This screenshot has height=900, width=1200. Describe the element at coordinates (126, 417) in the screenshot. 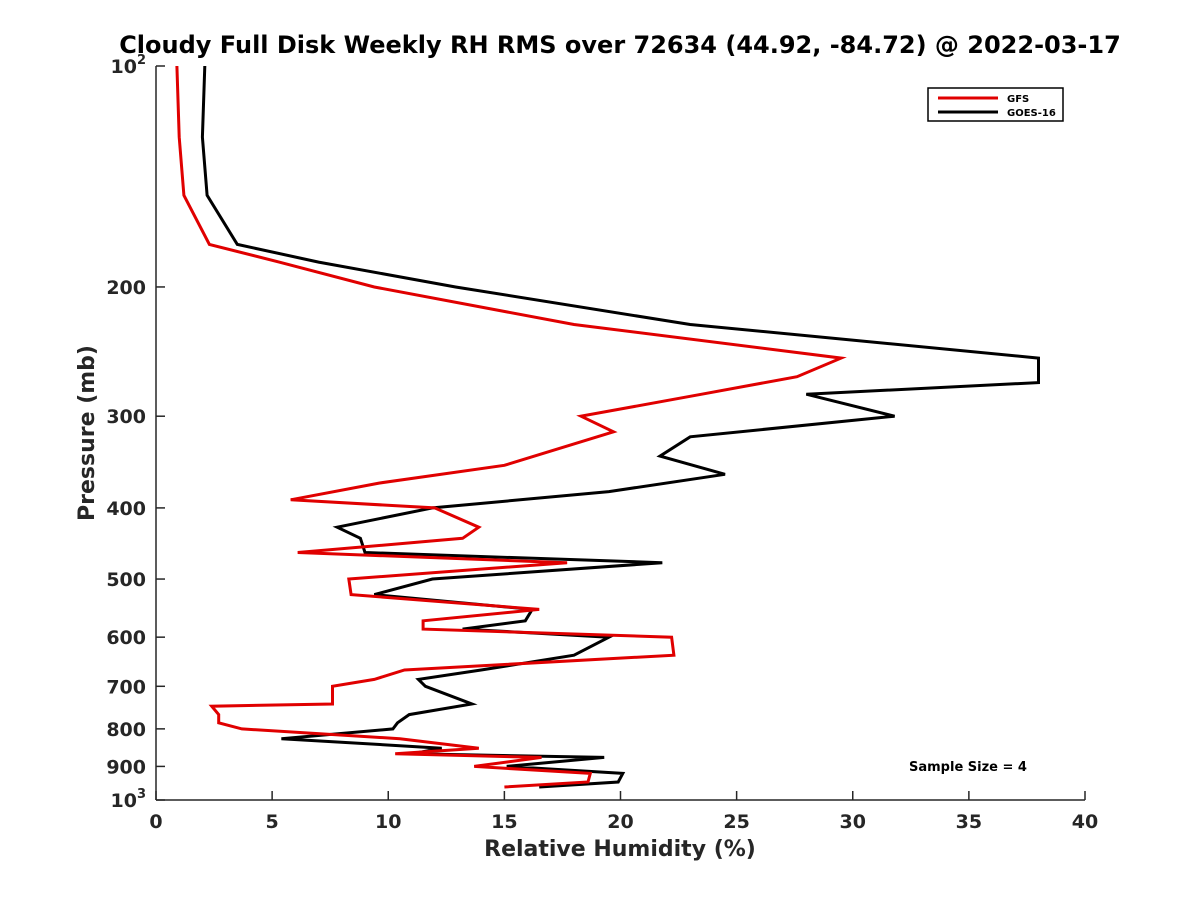

I see `y-tick-label: 300` at that location.